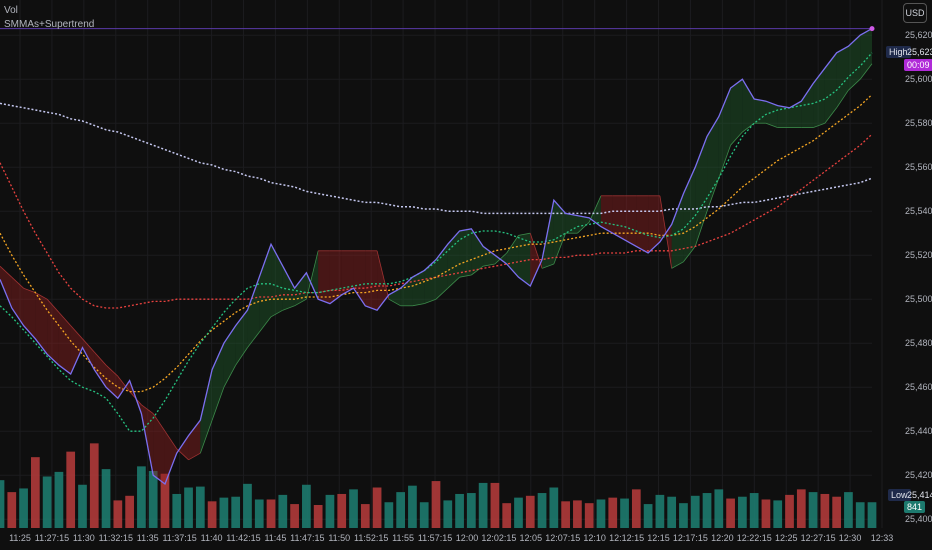  I want to click on y-tick-label: 25,540, so click(918, 211).